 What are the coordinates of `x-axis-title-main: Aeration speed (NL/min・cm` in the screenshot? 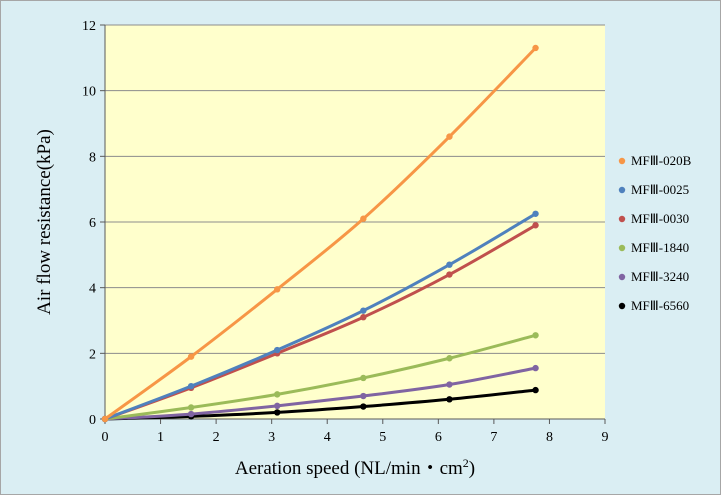 It's located at (349, 468).